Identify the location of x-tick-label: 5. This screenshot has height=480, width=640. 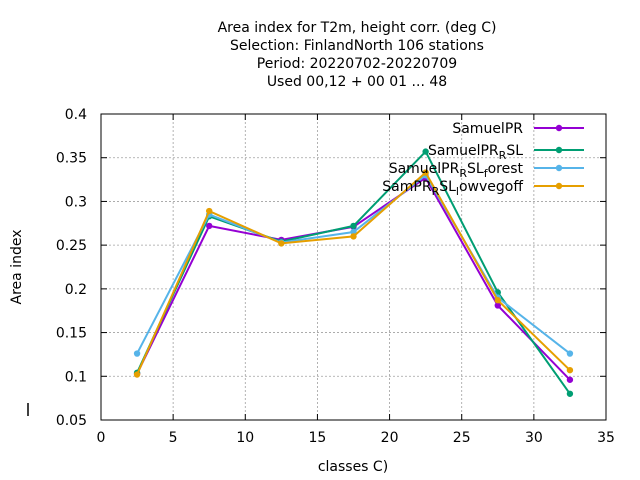
(173, 438).